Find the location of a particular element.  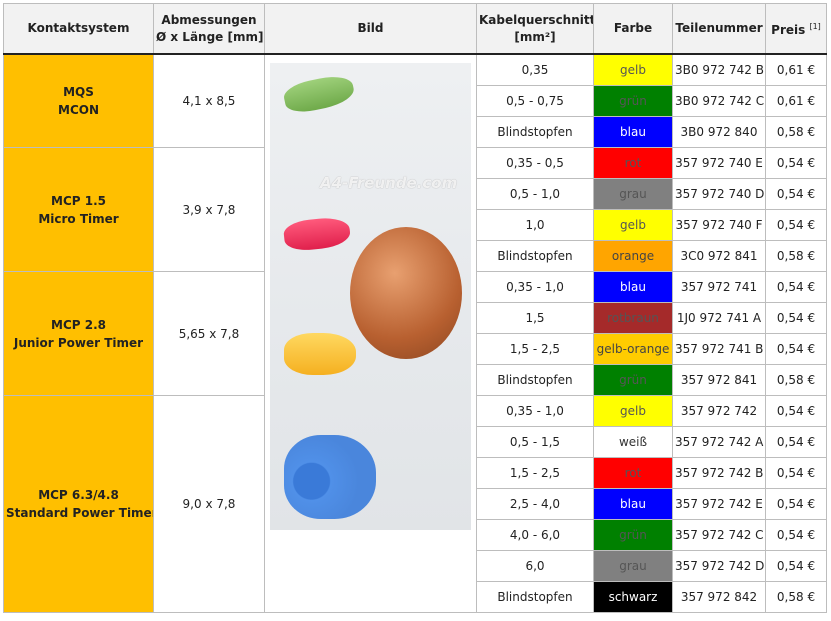

part-number-cell: 3B0 972 840 is located at coordinates (719, 132).